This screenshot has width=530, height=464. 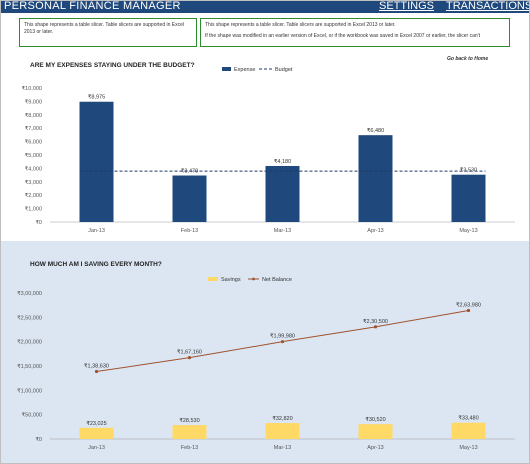 What do you see at coordinates (244, 70) in the screenshot?
I see `legend-expense-label: Expense` at bounding box center [244, 70].